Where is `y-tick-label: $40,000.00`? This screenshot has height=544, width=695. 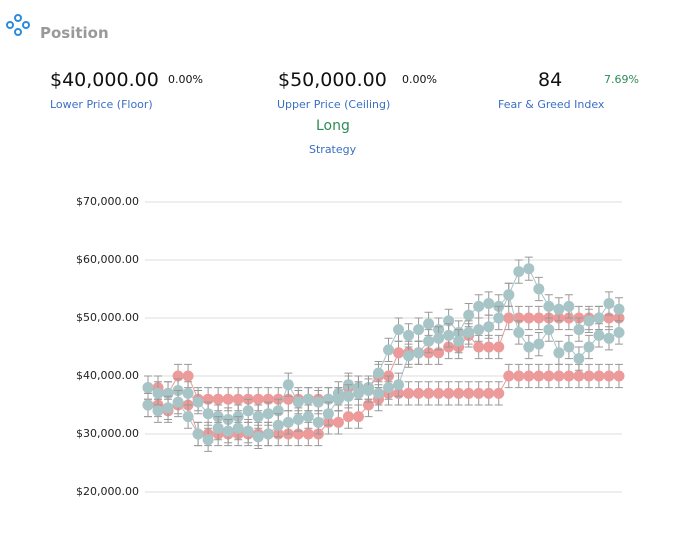 y-tick-label: $40,000.00 is located at coordinates (107, 375).